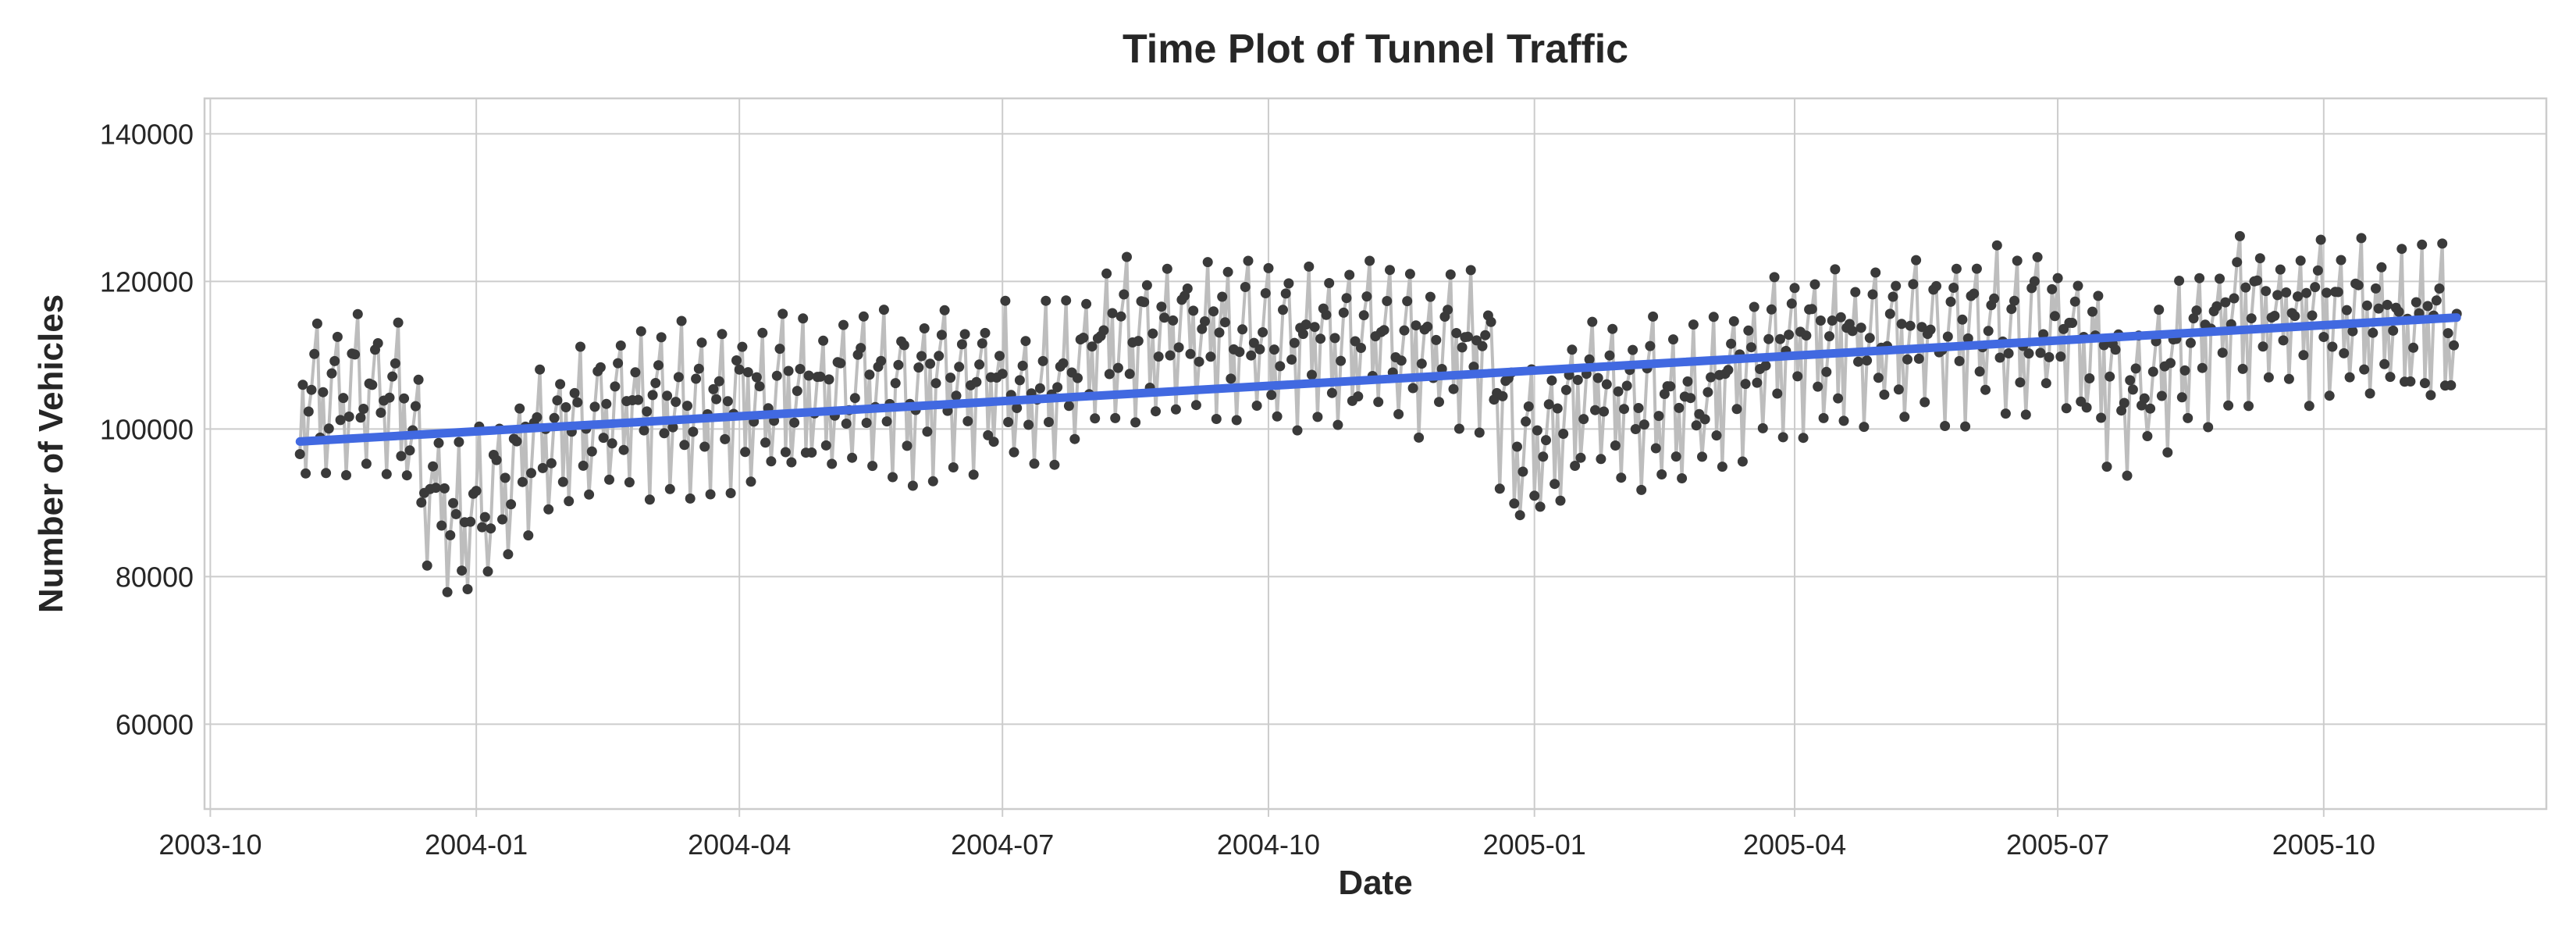 This screenshot has width=2576, height=941. Describe the element at coordinates (147, 134) in the screenshot. I see `y-tick-label: 140000` at that location.